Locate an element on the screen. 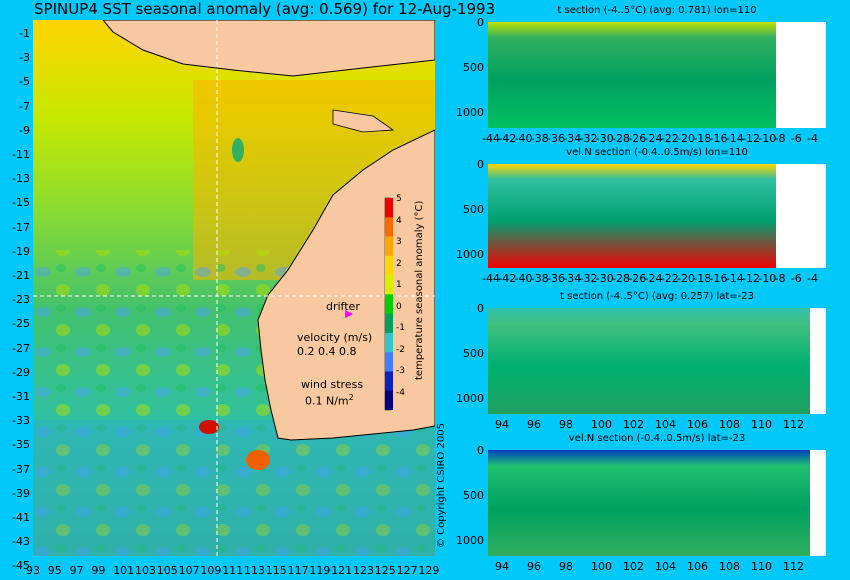  section-title: t section (-4..5°C) (avg: 0.781) lon=110 is located at coordinates (657, 10).